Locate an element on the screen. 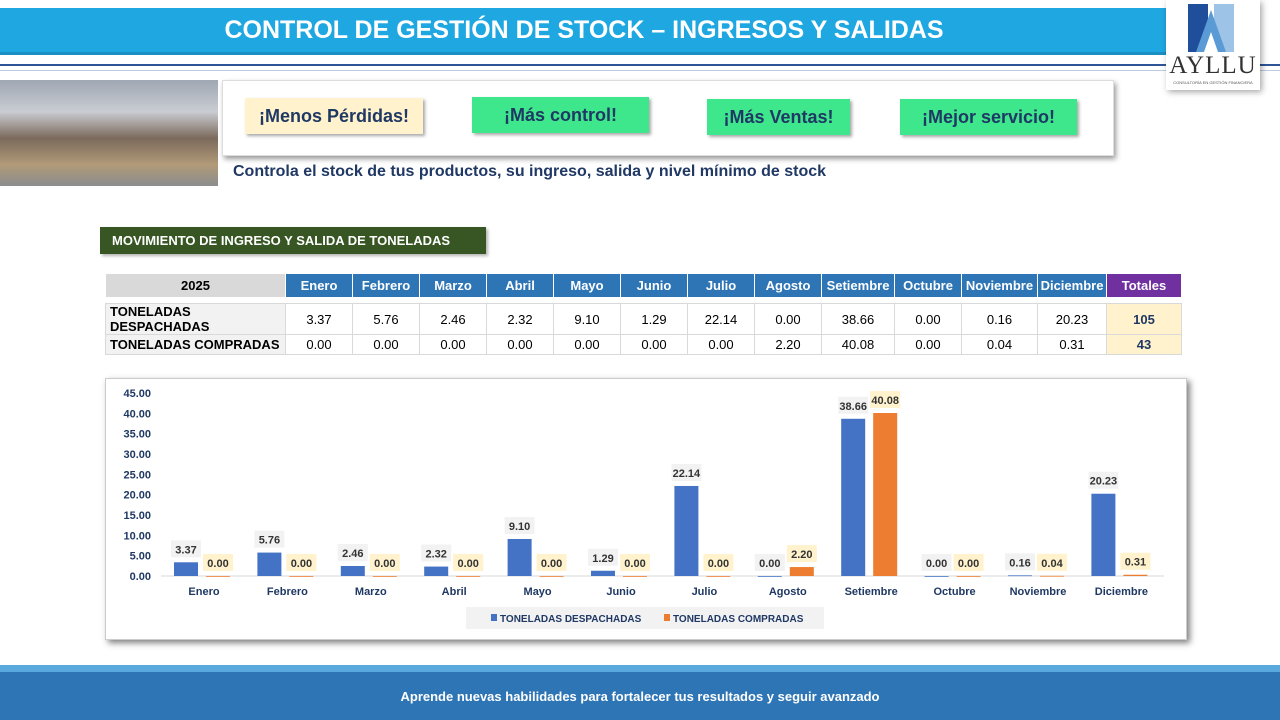  row-label: TONELADAS DESPACHADAS is located at coordinates (195, 319).